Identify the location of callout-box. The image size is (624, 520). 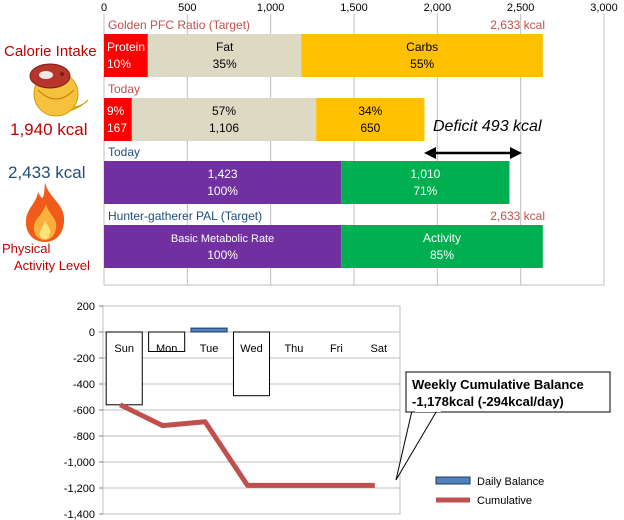
(508, 392).